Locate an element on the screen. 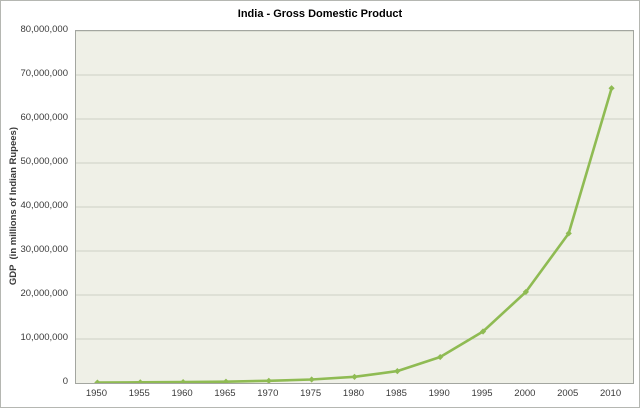 This screenshot has width=640, height=408. x-tick-label: 1990 is located at coordinates (439, 393).